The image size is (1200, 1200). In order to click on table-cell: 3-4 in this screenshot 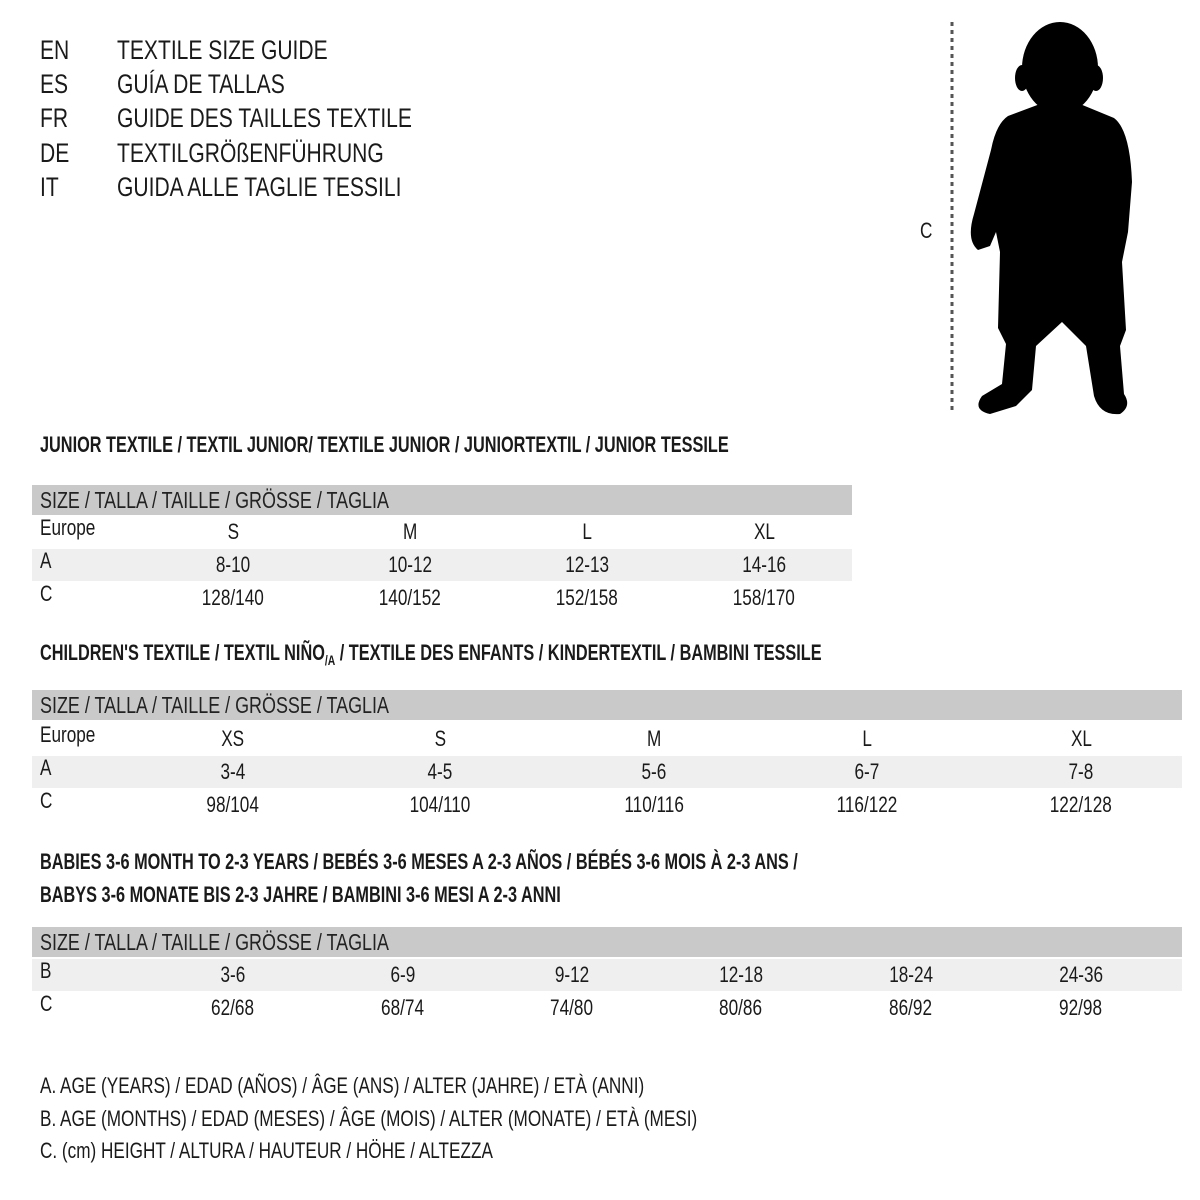, I will do `click(233, 771)`.